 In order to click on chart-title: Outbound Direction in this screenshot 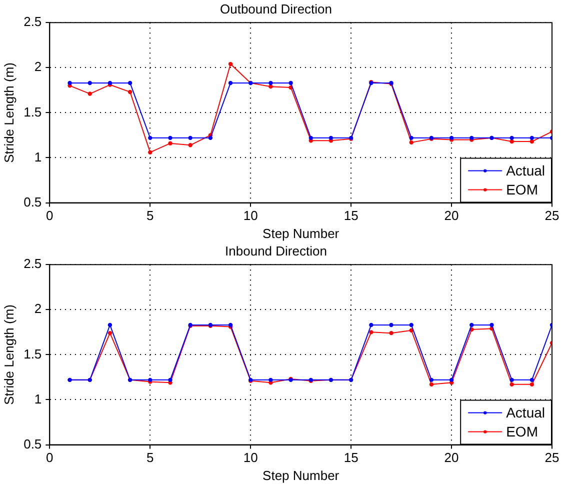, I will do `click(276, 8)`.